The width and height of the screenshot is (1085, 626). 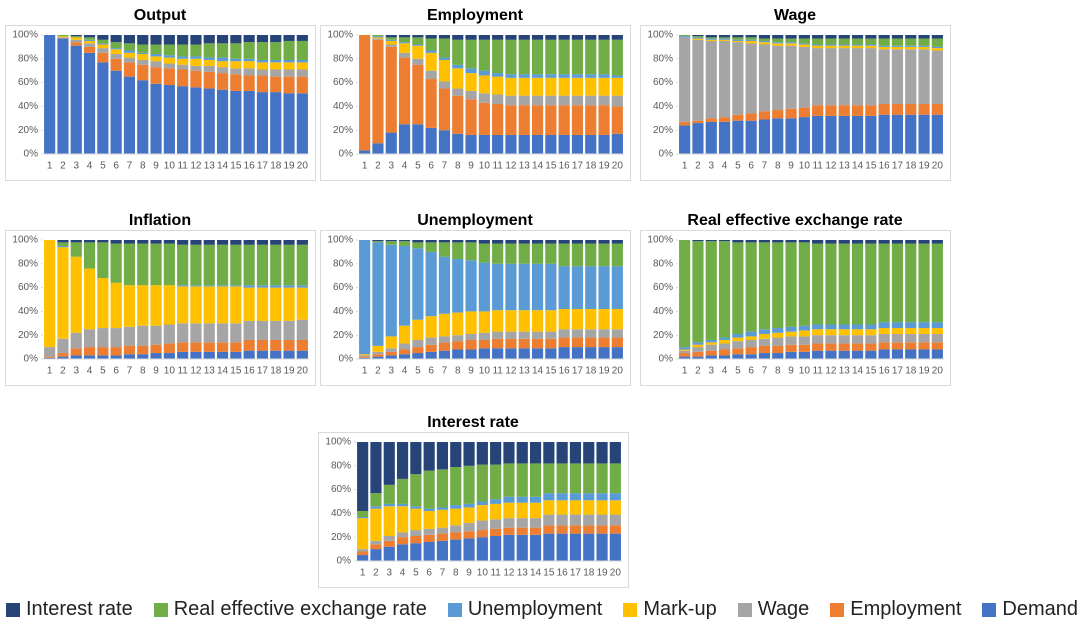 What do you see at coordinates (289, 166) in the screenshot?
I see `x-tick-label: 19` at bounding box center [289, 166].